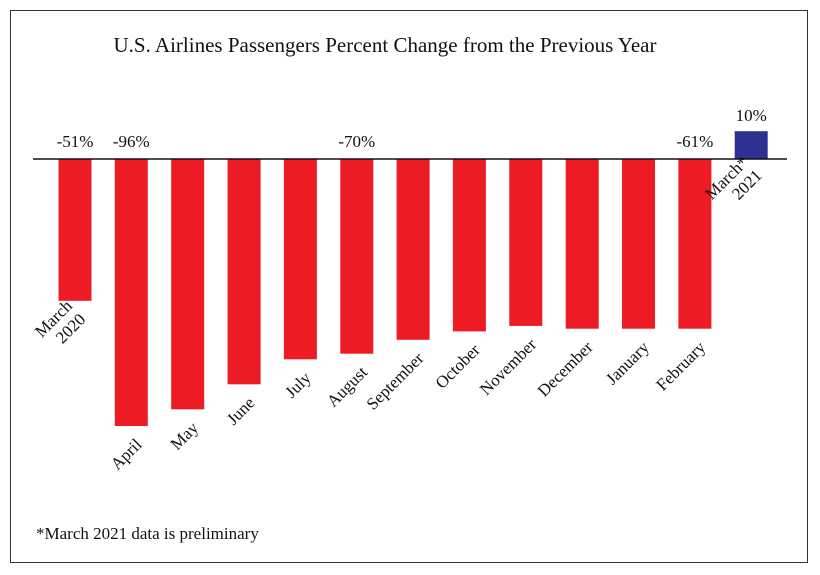 This screenshot has width=820, height=575. I want to click on category-label-line: February, so click(680, 365).